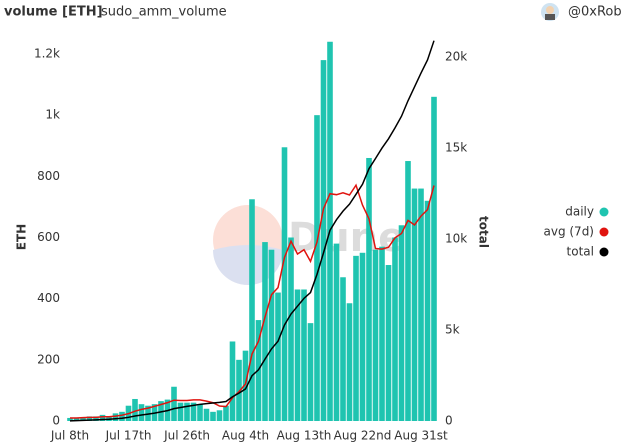  Describe the element at coordinates (47, 53) in the screenshot. I see `y-tick-label: 1.2k` at that location.